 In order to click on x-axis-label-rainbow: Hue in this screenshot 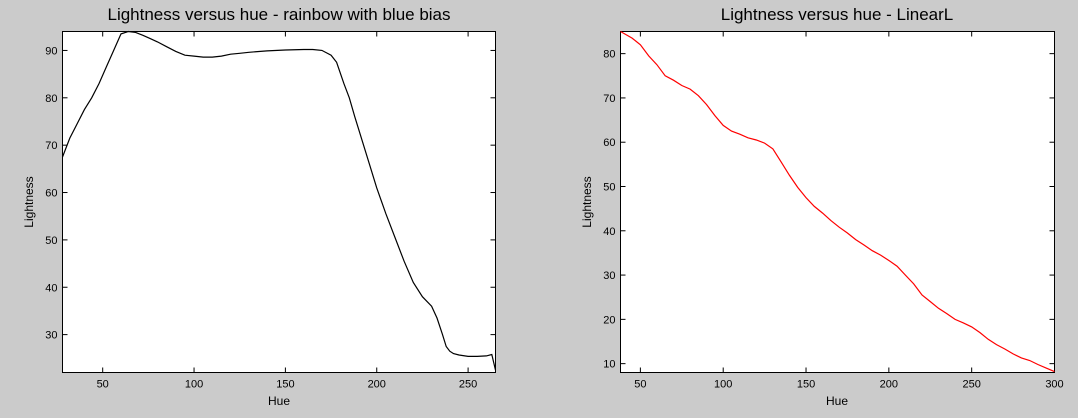, I will do `click(279, 401)`.